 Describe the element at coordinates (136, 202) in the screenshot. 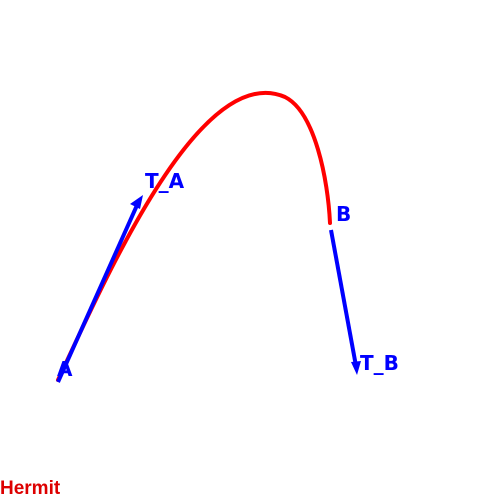

I see `tangent-arrowhead-a` at that location.